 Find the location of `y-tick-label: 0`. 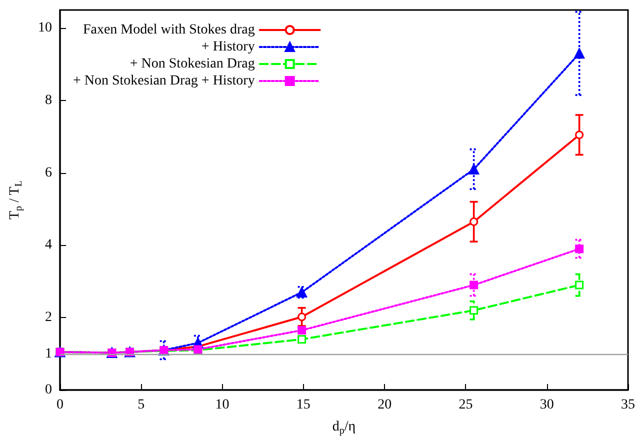

y-tick-label: 0 is located at coordinates (48, 390).